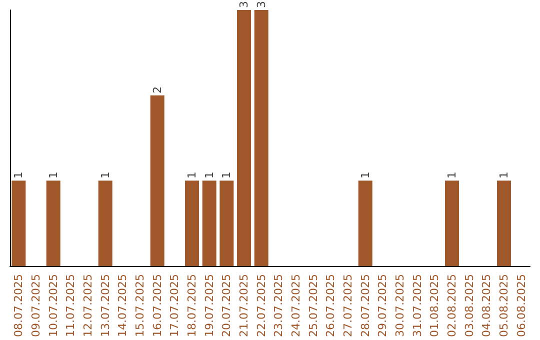 The width and height of the screenshot is (540, 340). Describe the element at coordinates (435, 306) in the screenshot. I see `x-tick-label: 01.08.2025` at that location.